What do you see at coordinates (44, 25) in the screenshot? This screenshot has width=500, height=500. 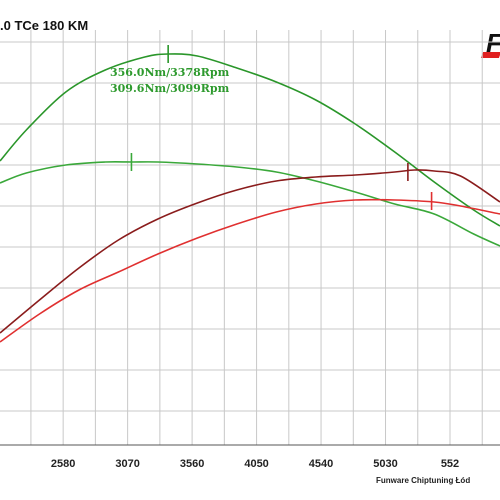 I see `chart-title: .0 TCe 180 KM` at bounding box center [44, 25].